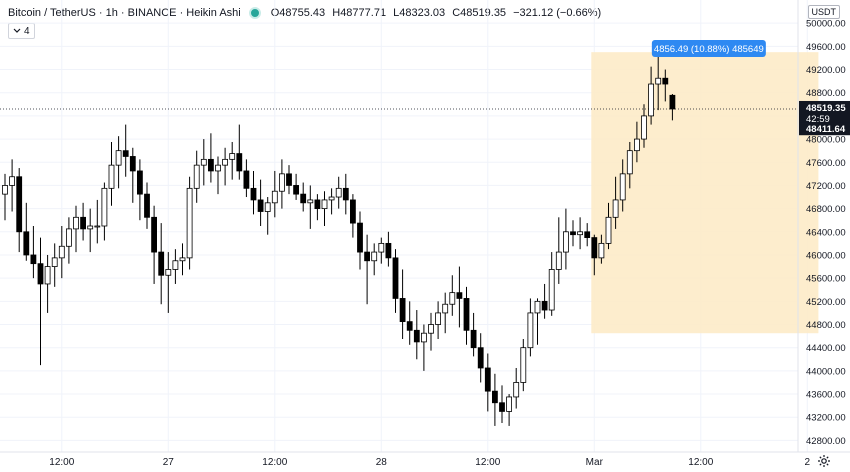 This screenshot has height=472, width=850. Describe the element at coordinates (557, 13) in the screenshot. I see `ohlc-change-value: −321.12 (−0.66%)` at that location.